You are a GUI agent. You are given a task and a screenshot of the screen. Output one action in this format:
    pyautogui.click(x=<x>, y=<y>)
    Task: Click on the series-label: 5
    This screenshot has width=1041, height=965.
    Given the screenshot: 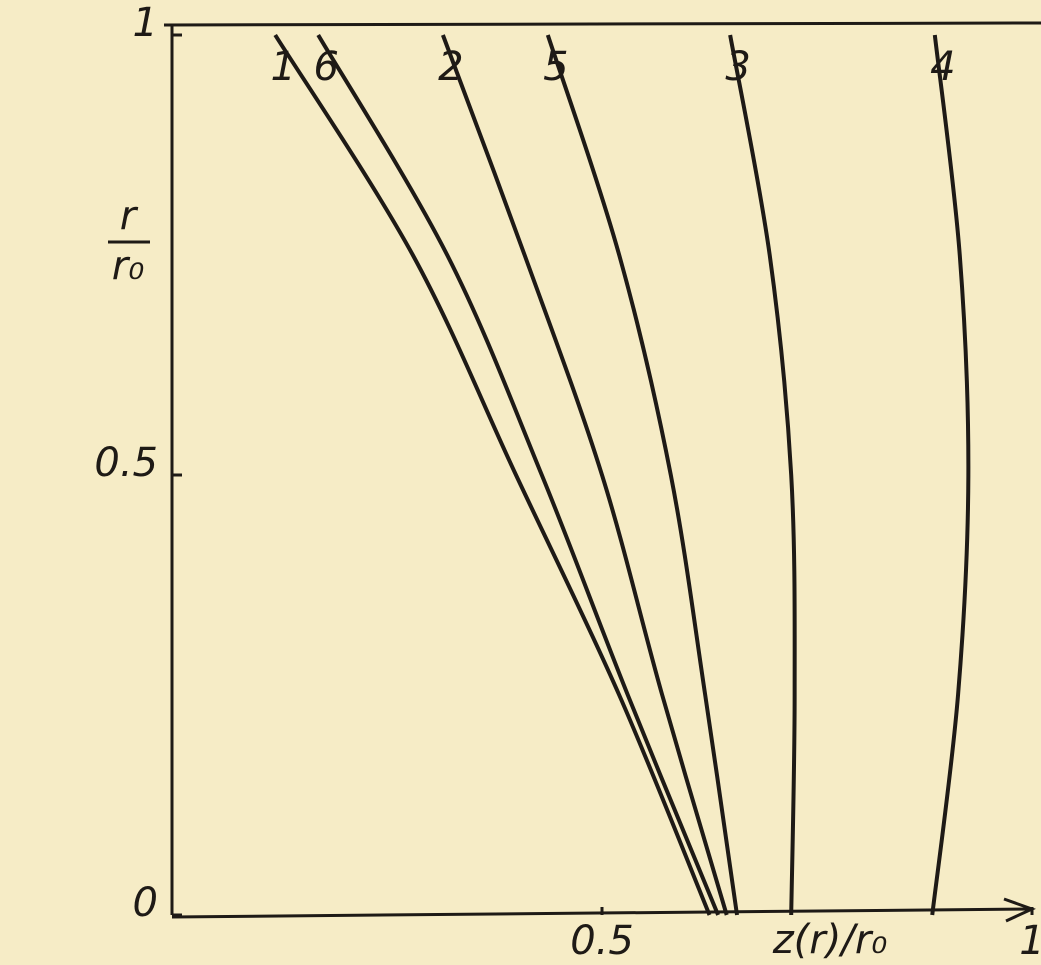 What is the action you would take?
    pyautogui.click(x=555, y=67)
    